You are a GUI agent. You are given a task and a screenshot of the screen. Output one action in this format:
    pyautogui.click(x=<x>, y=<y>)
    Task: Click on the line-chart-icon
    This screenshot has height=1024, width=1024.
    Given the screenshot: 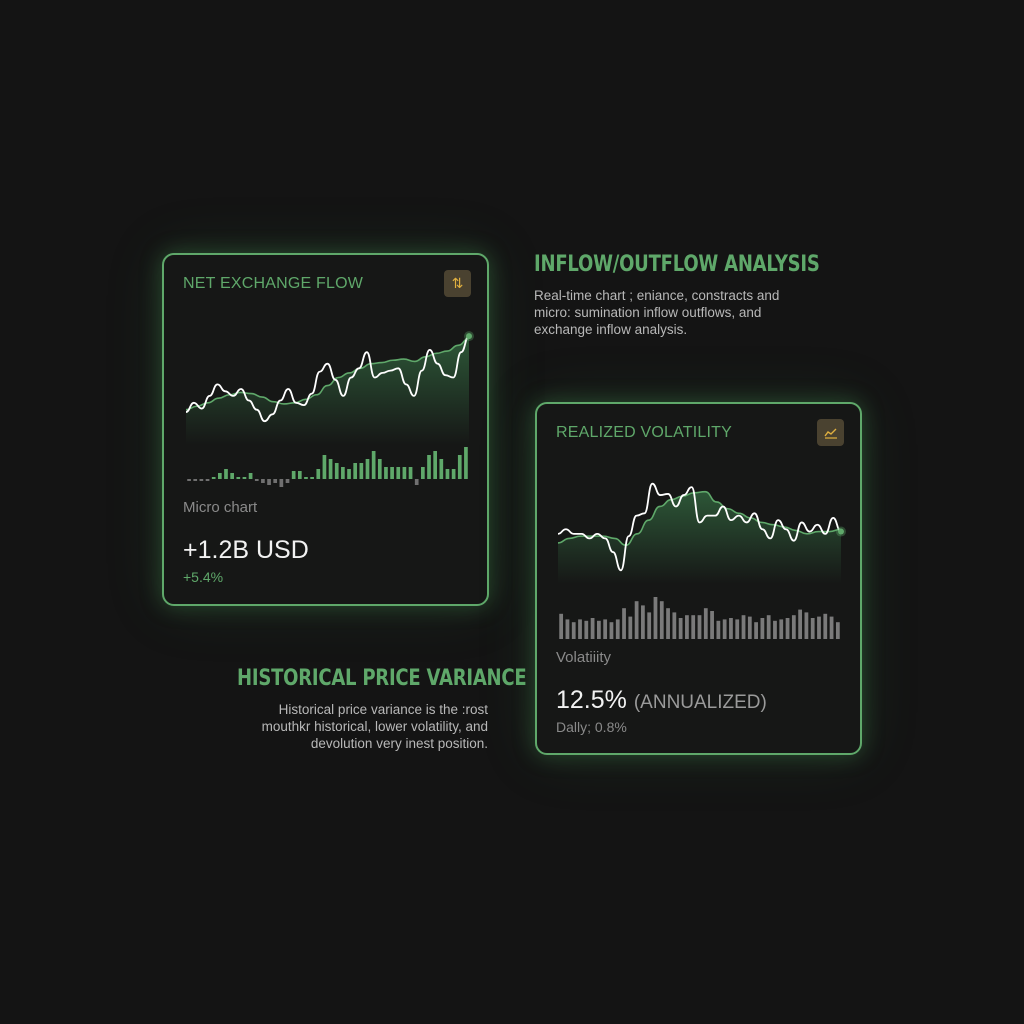 What is the action you would take?
    pyautogui.click(x=830, y=432)
    